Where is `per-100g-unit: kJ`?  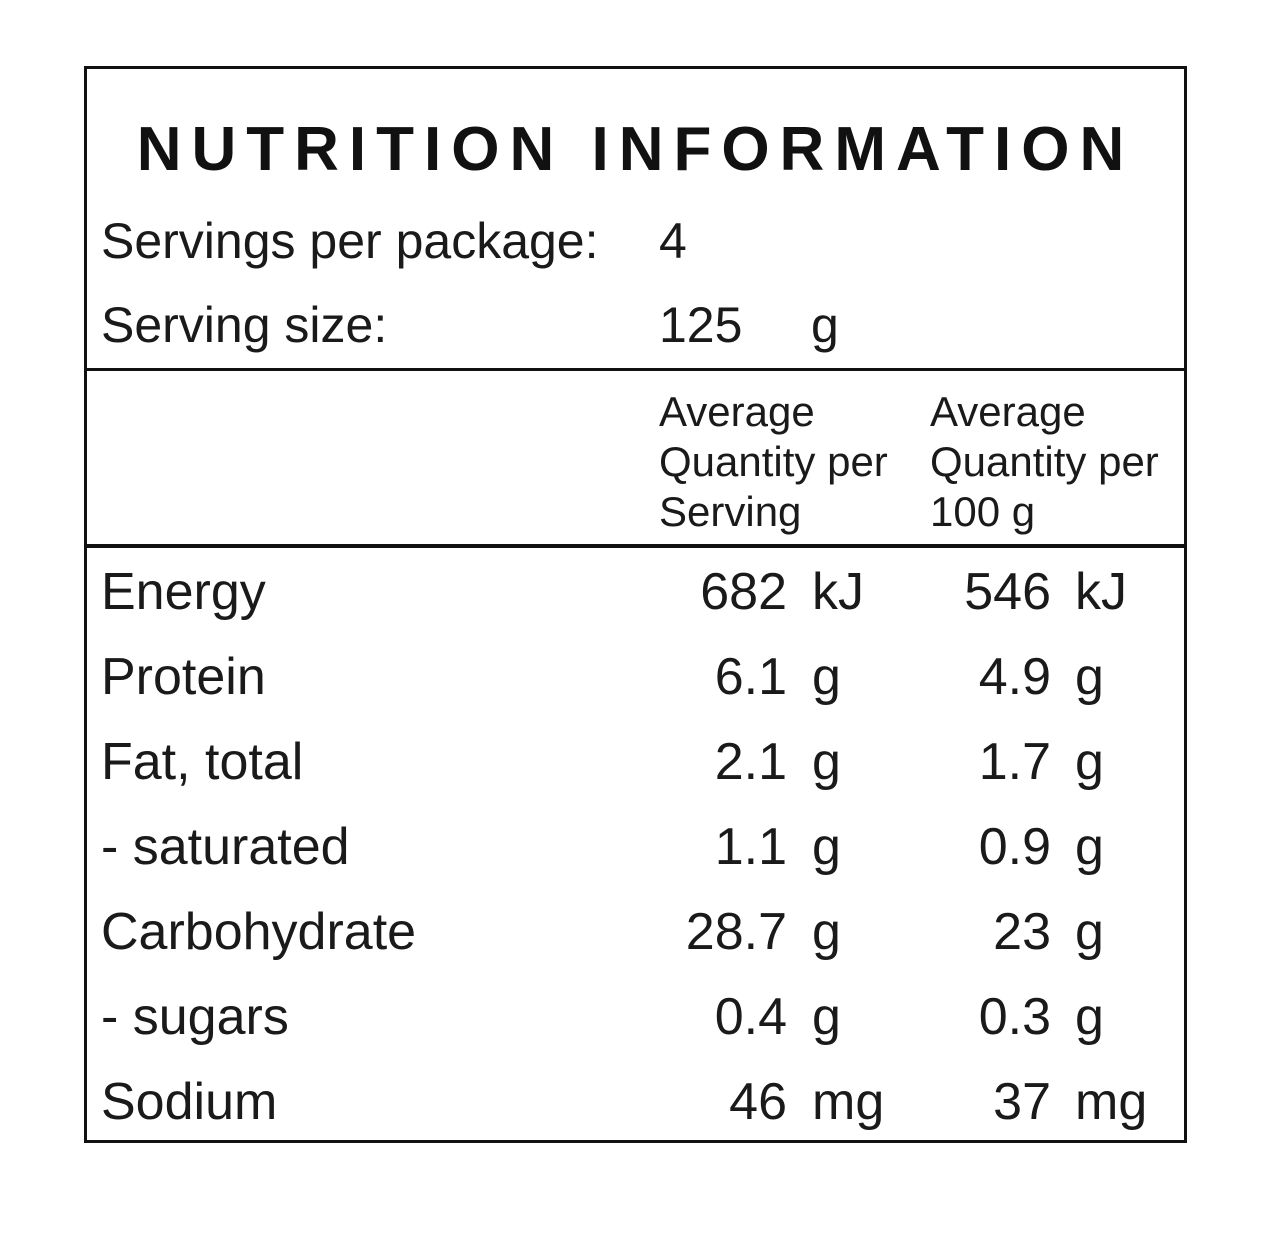
per-100g-unit: kJ is located at coordinates (1101, 592).